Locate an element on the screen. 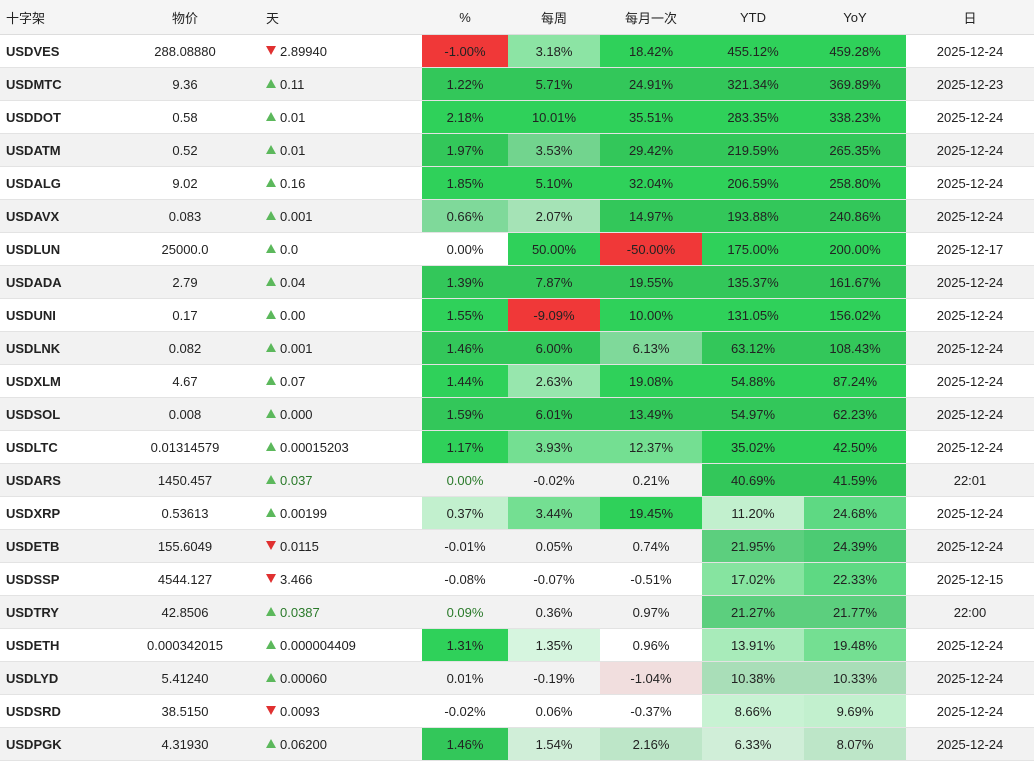 The width and height of the screenshot is (1034, 761). header-ytd: YTD is located at coordinates (753, 17).